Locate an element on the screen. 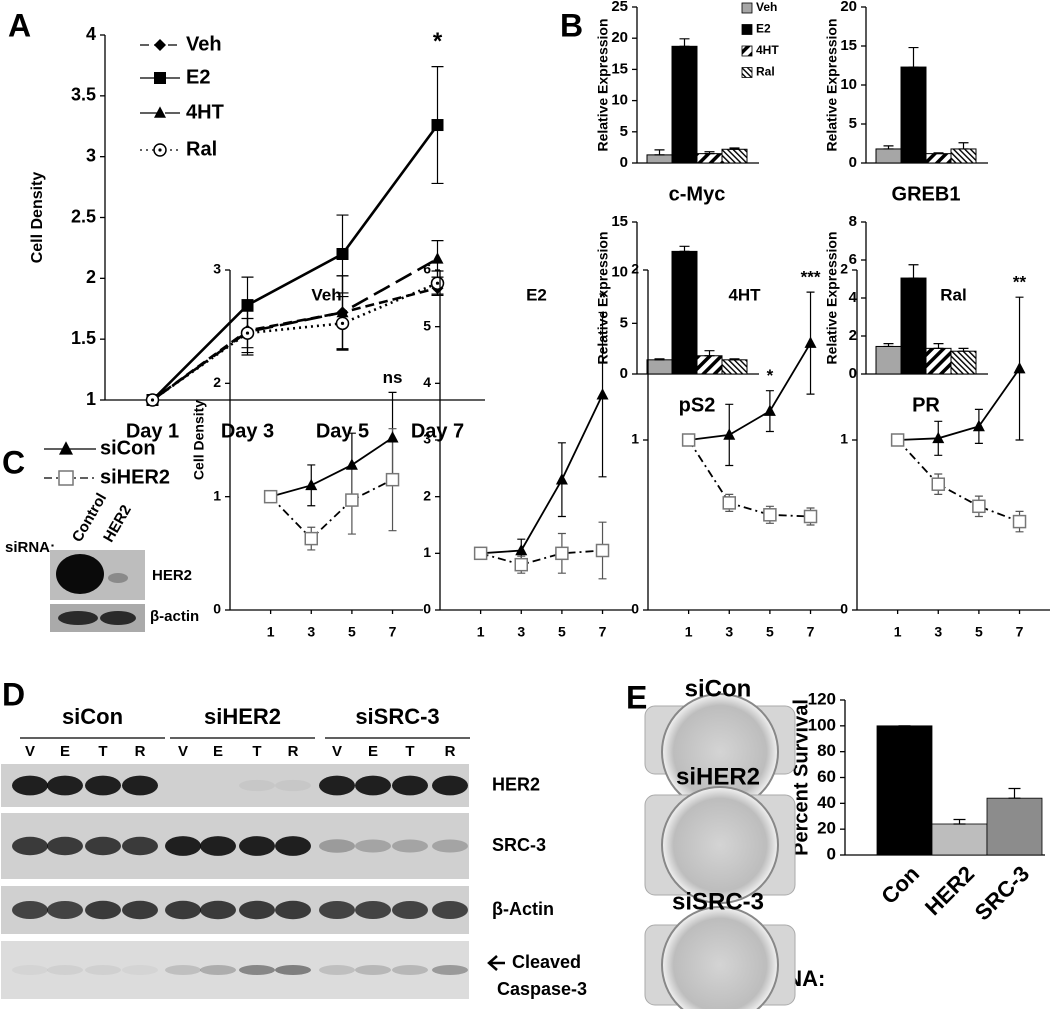  x-tick-label: 5 is located at coordinates (562, 632).